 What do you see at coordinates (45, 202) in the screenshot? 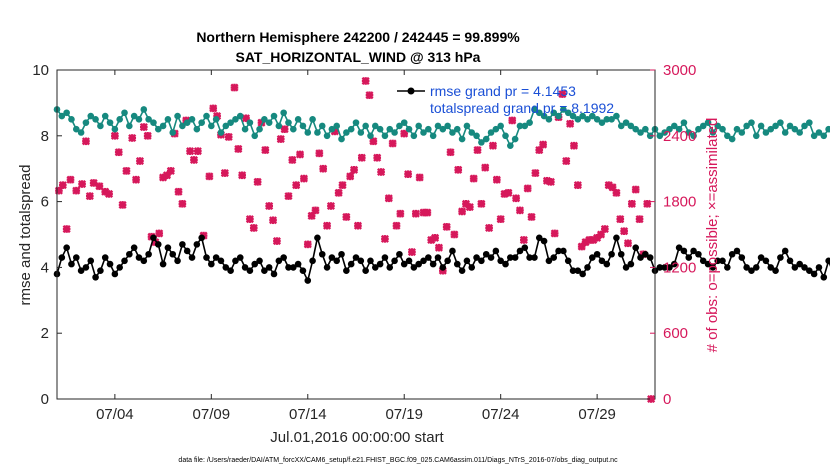
I see `y-left-tick-label: 6` at bounding box center [45, 202].